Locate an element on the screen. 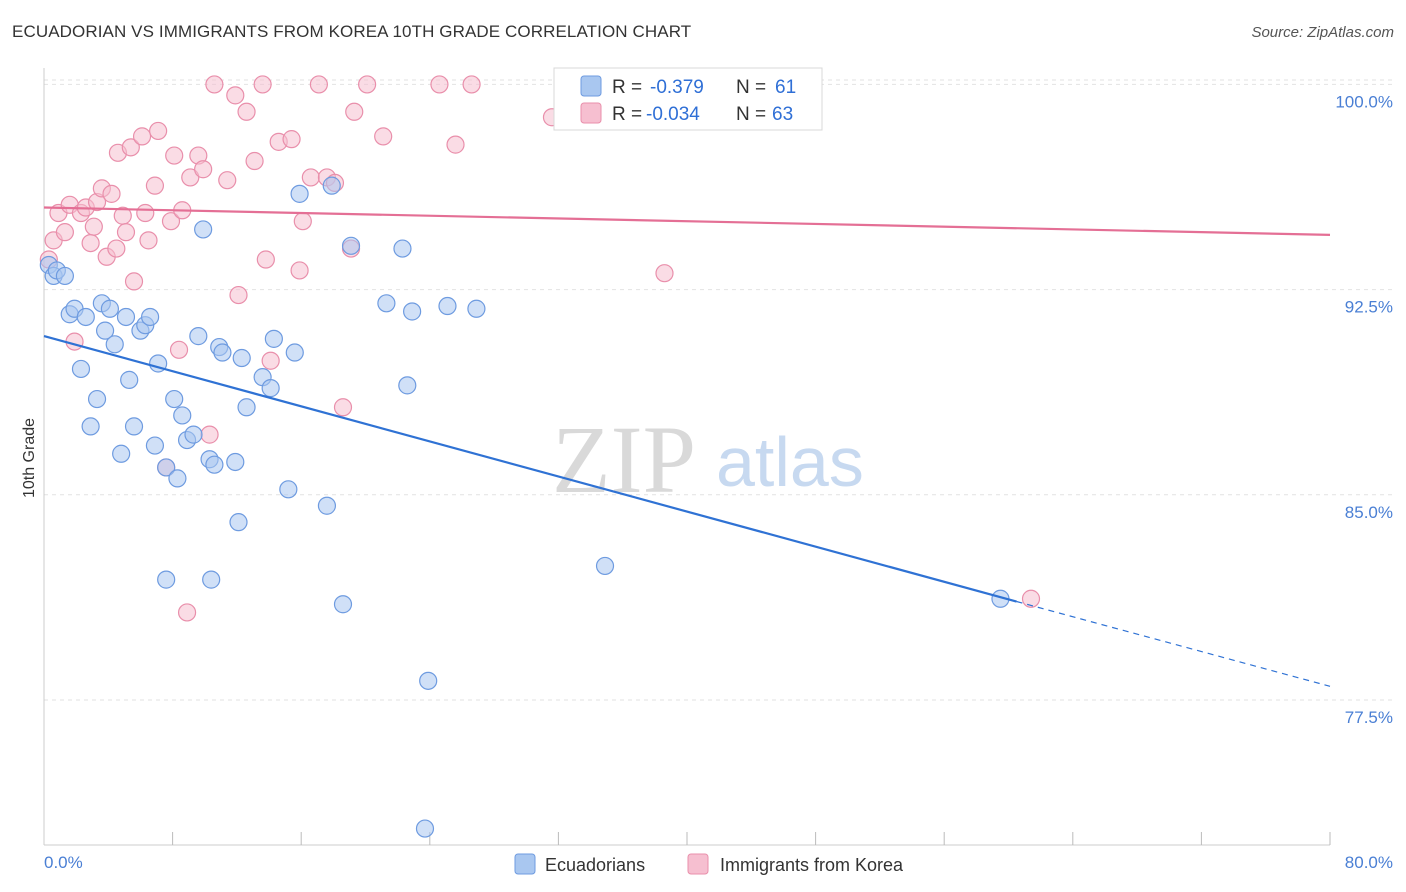  y-tick-labels: 77.5% 85.0% 92.5% 100.0% is located at coordinates (1364, 409).